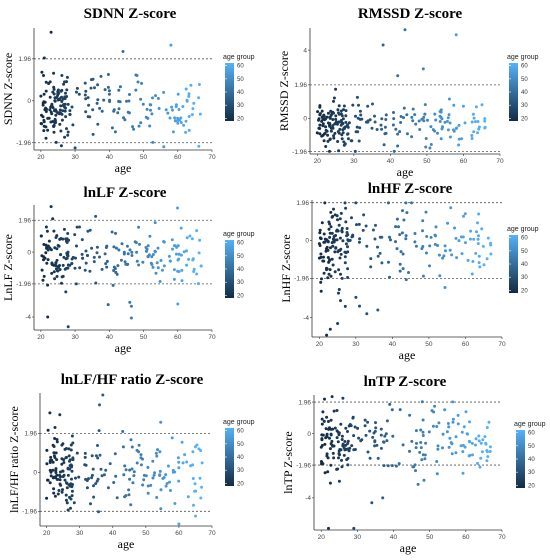  I want to click on legend-tick-label: 30, so click(524, 278).